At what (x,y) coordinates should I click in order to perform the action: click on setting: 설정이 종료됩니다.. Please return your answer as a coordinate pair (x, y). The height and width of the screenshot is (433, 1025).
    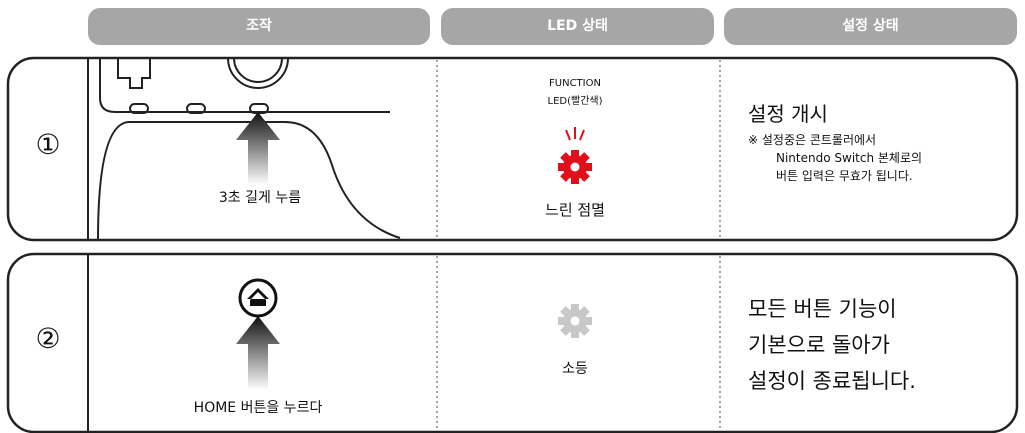
    Looking at the image, I should click on (832, 381).